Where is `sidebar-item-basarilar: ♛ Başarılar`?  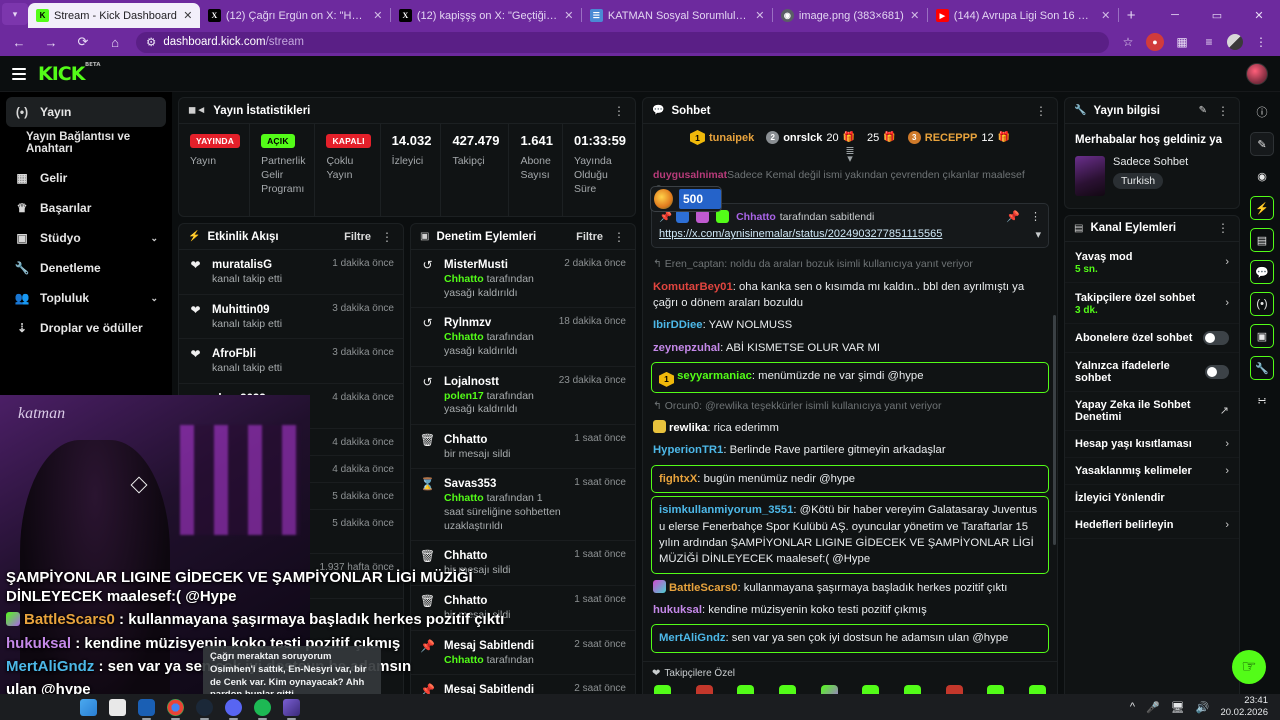
sidebar-item-basarilar: ♛ Başarılar is located at coordinates (86, 208).